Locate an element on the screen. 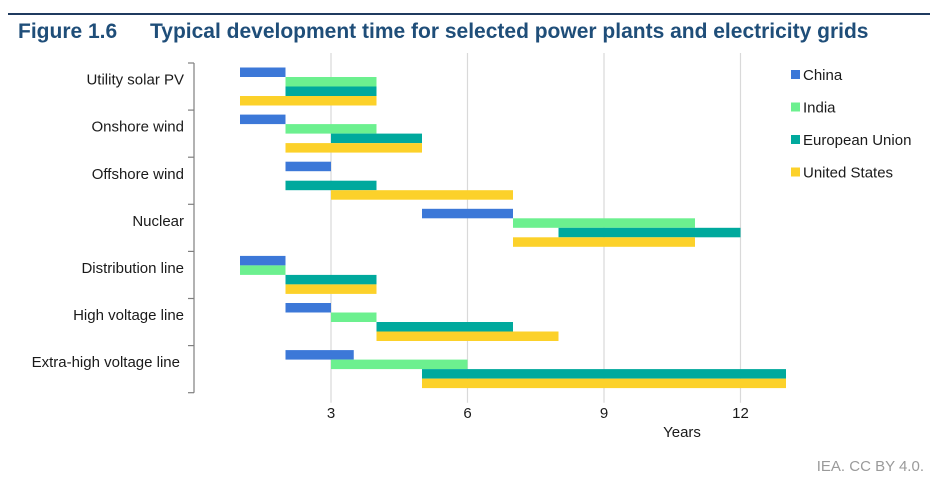 This screenshot has height=491, width=936. category-label: Offshore wind is located at coordinates (138, 174).